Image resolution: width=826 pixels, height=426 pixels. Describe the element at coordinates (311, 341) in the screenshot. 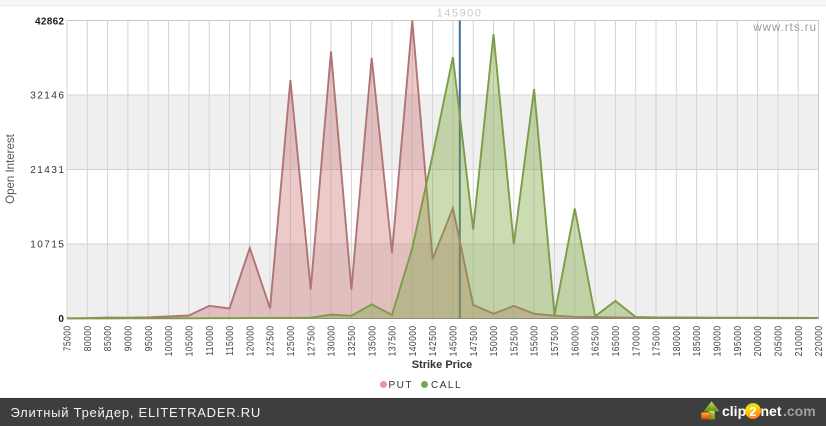

I see `svg-text: 127500` at that location.